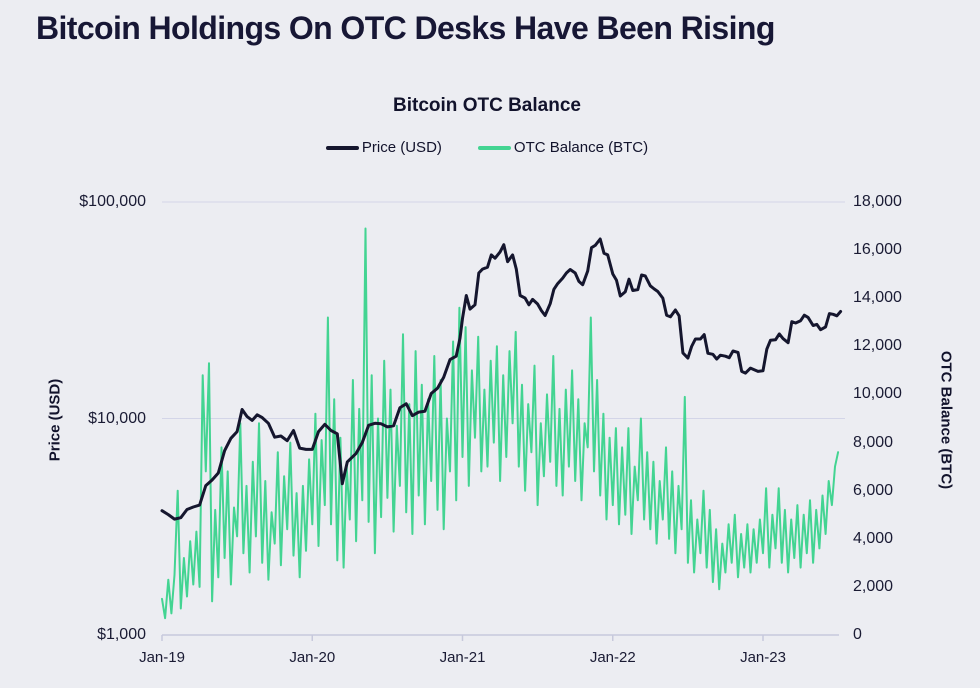 The height and width of the screenshot is (688, 980). What do you see at coordinates (401, 147) in the screenshot?
I see `legend-label-price: Price (USD)` at bounding box center [401, 147].